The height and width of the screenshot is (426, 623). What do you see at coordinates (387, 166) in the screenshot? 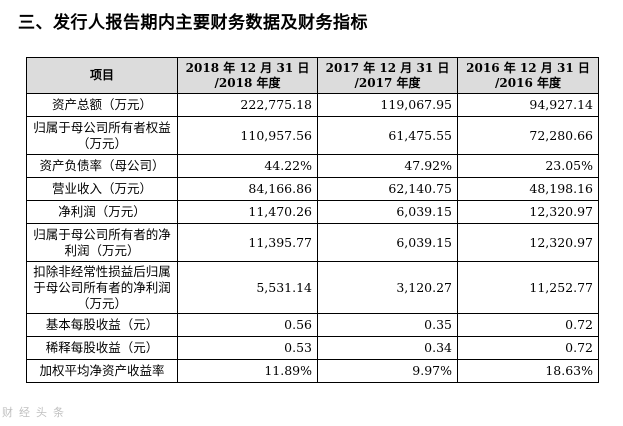
I see `cell-2017: 47.92%` at bounding box center [387, 166].